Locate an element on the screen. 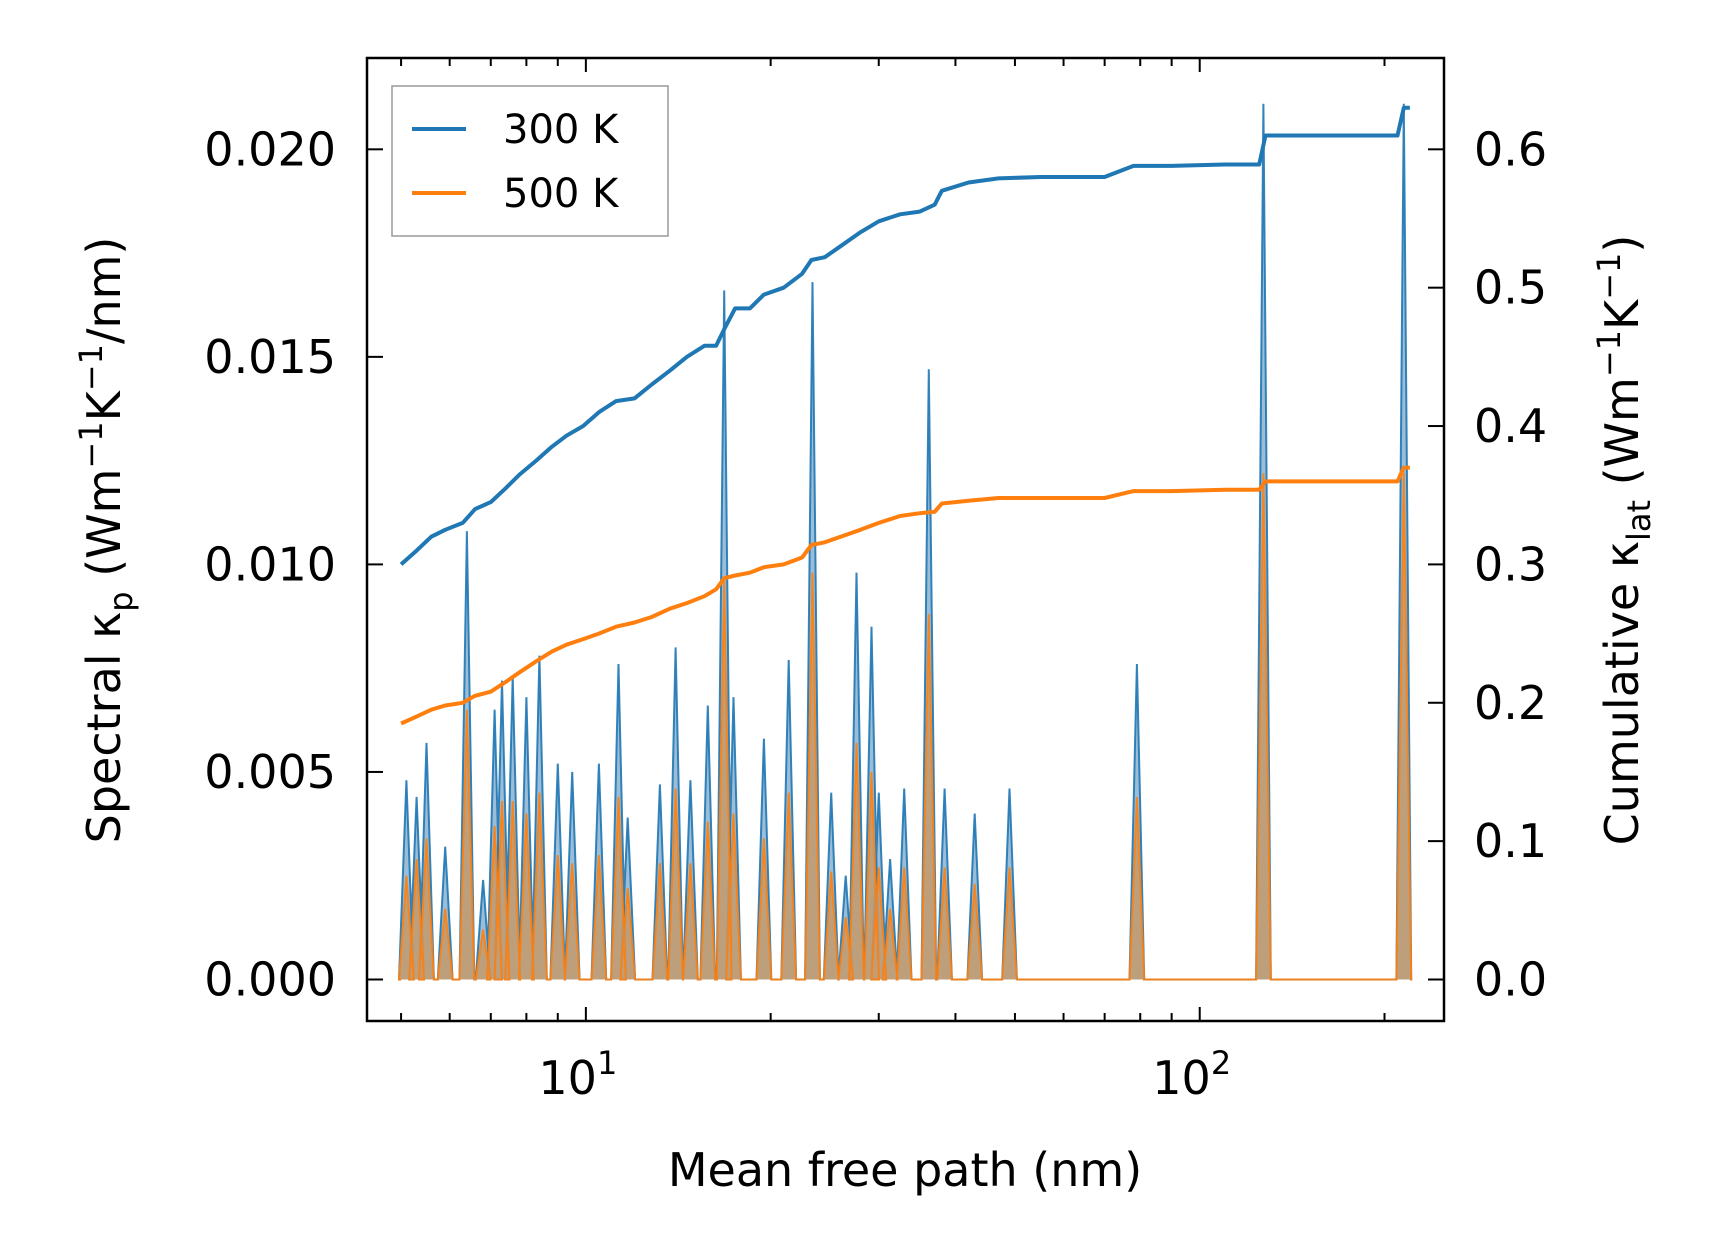 This screenshot has height=1254, width=1716. y-right-tick-label: 0.0 is located at coordinates (1510, 979).